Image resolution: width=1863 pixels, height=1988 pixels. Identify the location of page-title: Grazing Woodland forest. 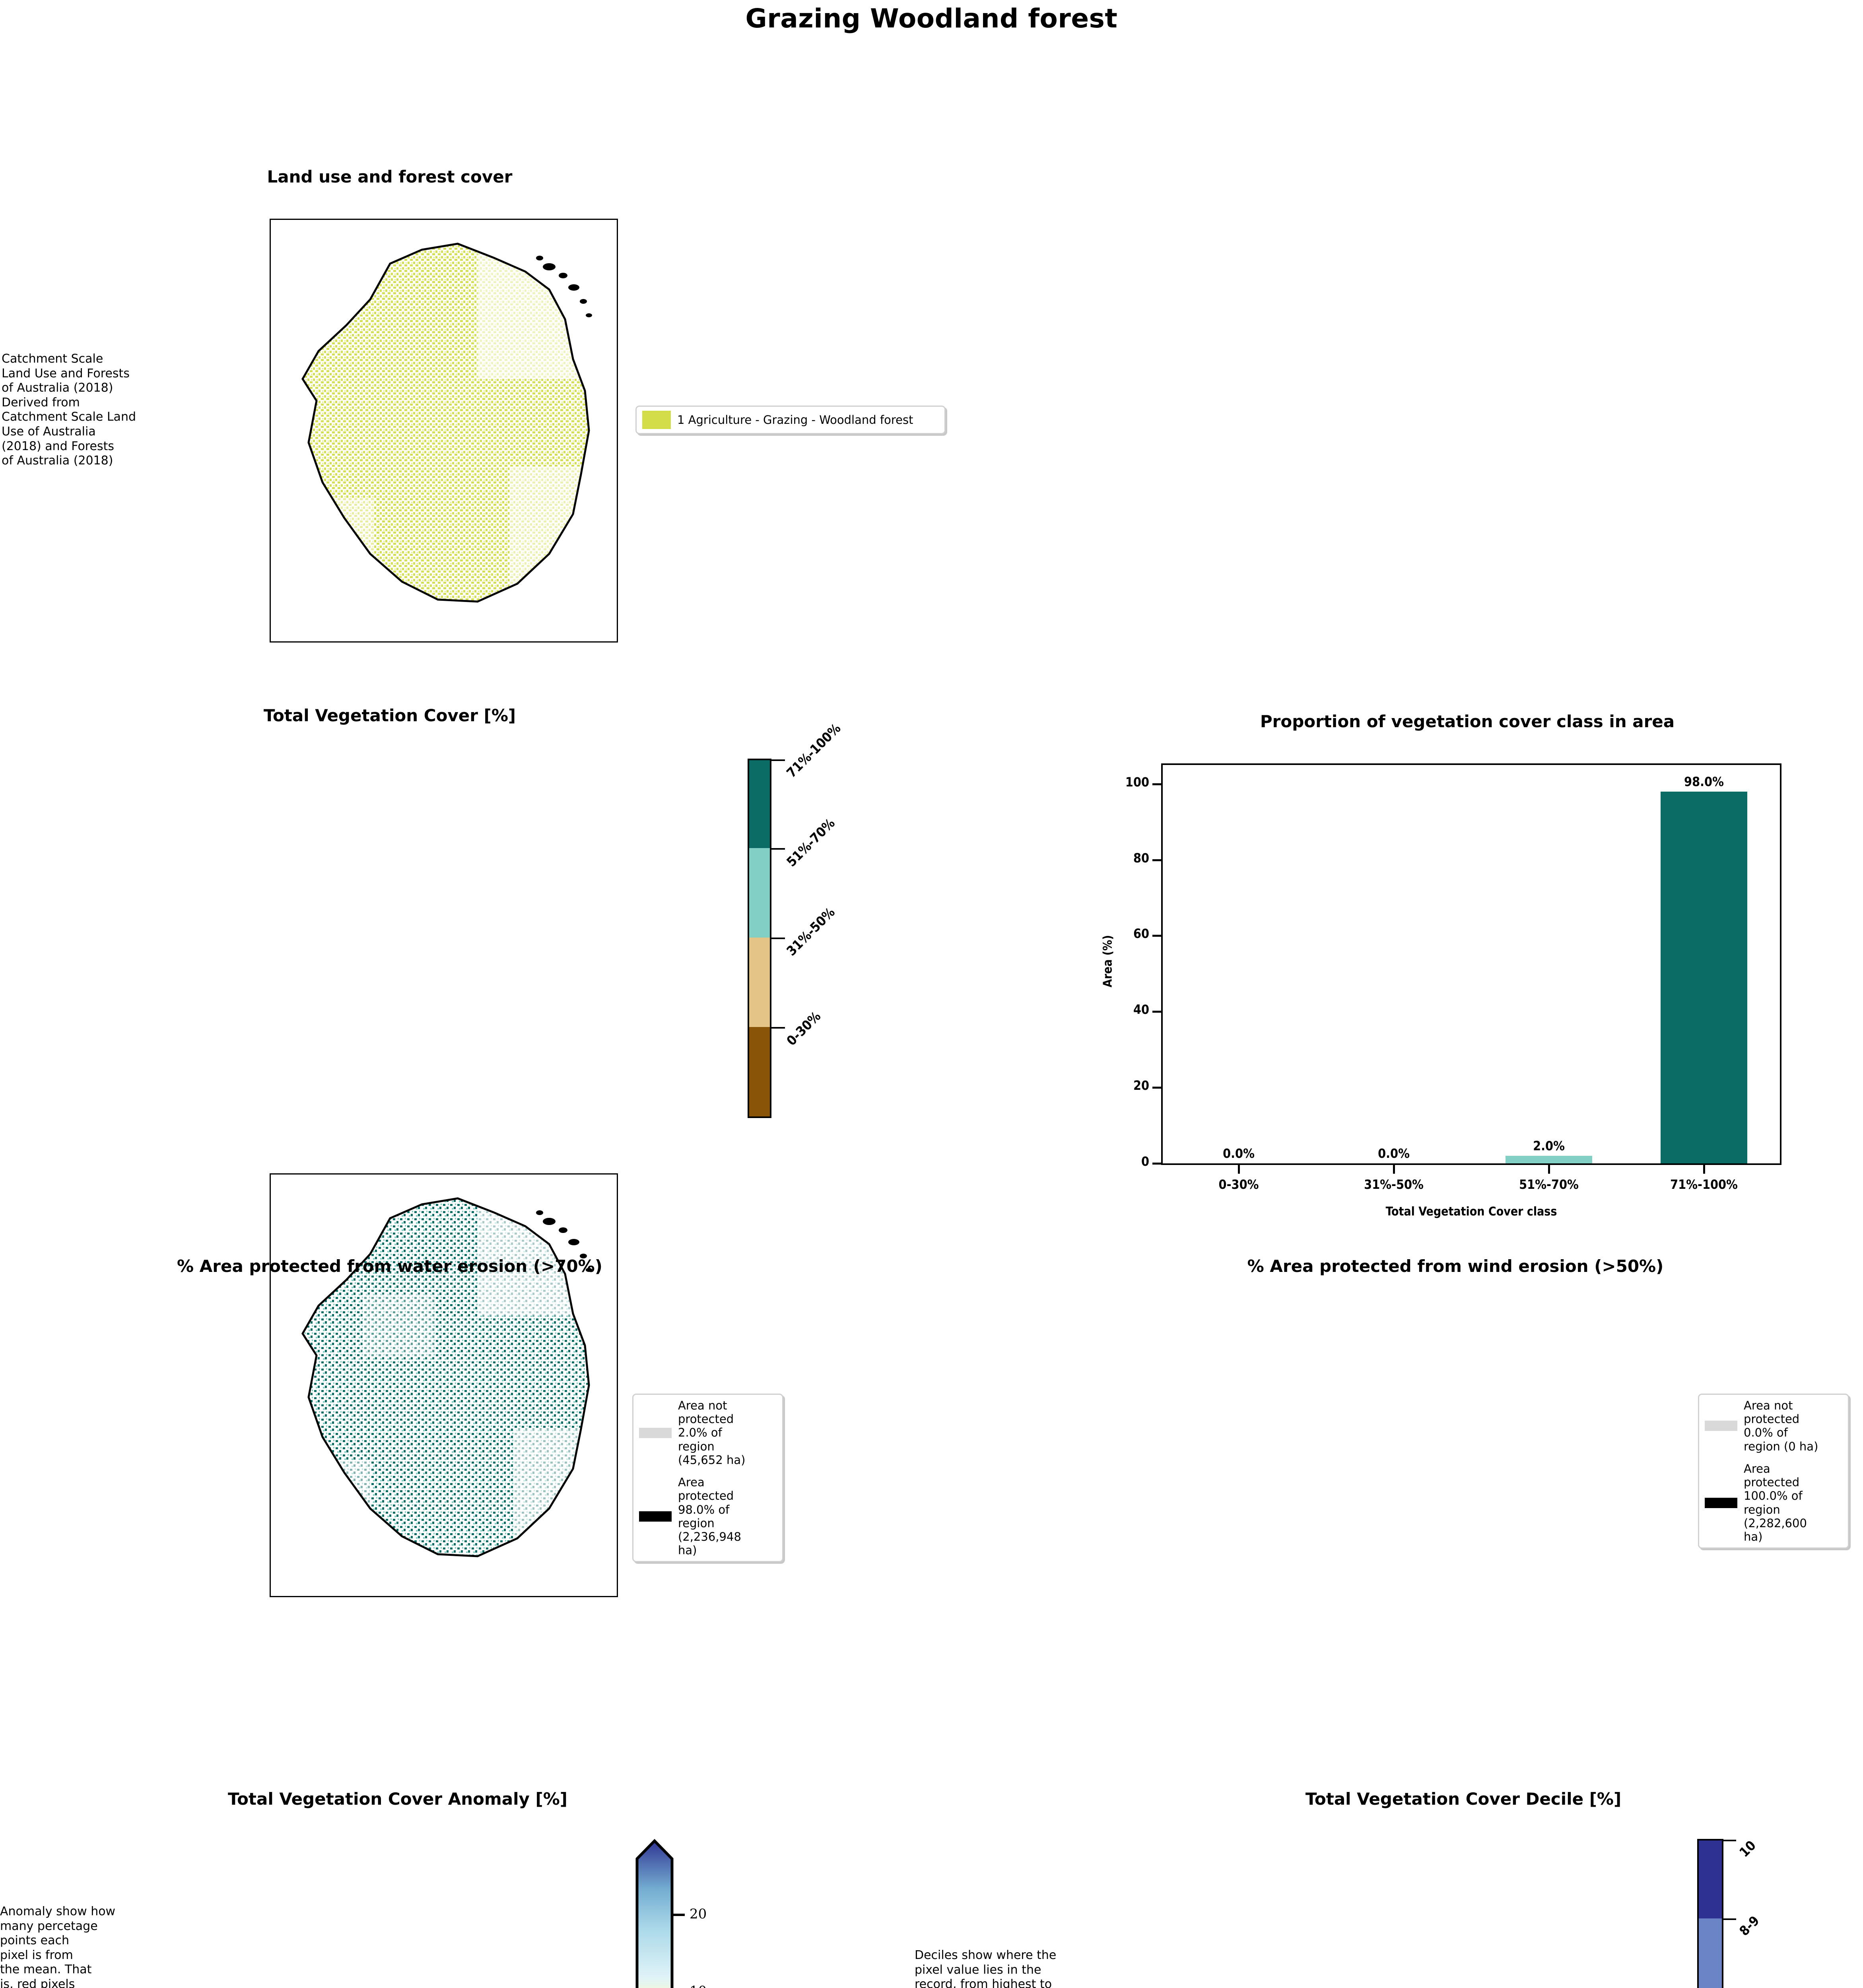
(931, 18).